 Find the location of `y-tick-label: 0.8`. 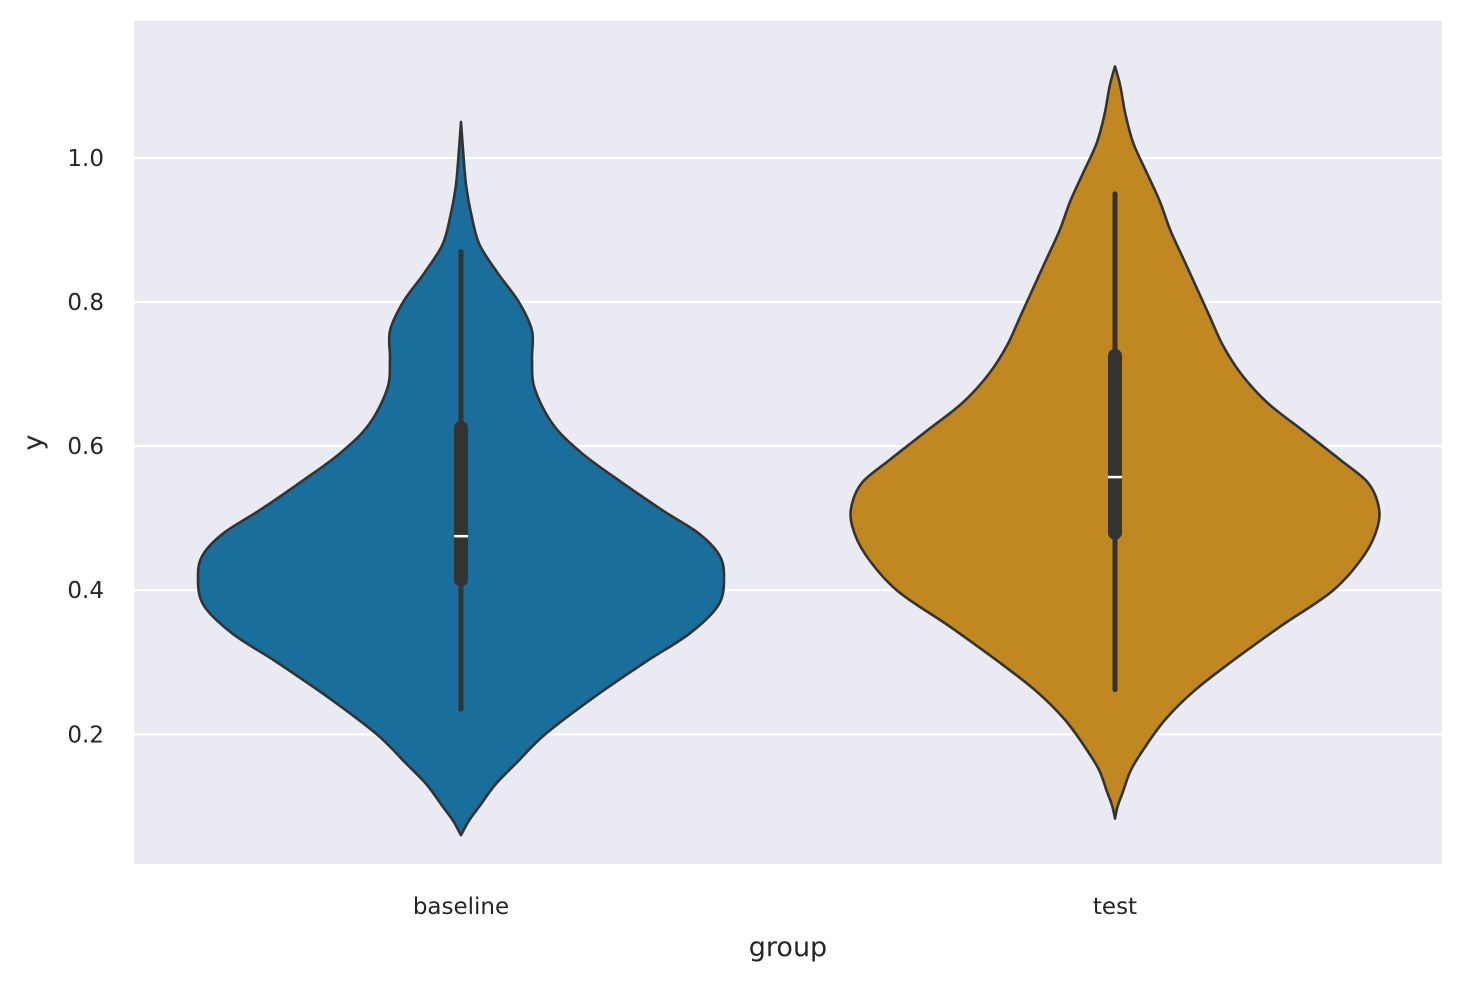

y-tick-label: 0.8 is located at coordinates (85, 303).